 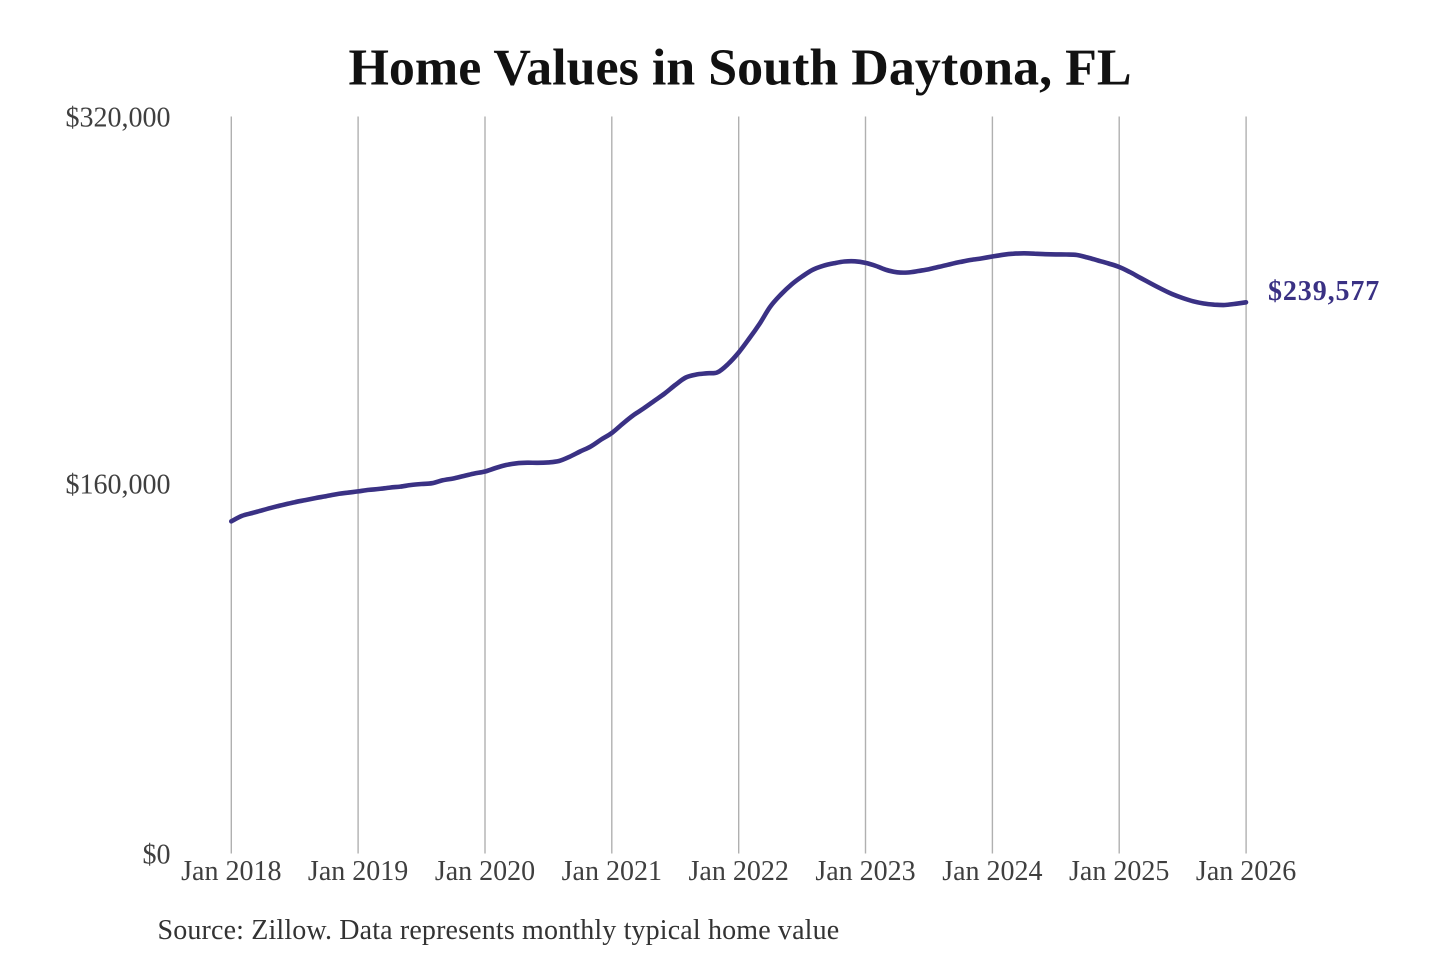 I want to click on svg-text: Jan 2026, so click(x=1246, y=871).